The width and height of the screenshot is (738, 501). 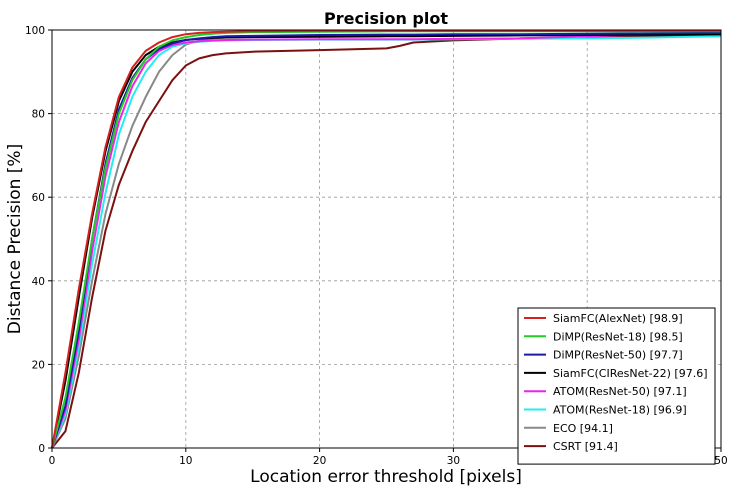 I want to click on x-tick-label: 20, so click(x=319, y=461).